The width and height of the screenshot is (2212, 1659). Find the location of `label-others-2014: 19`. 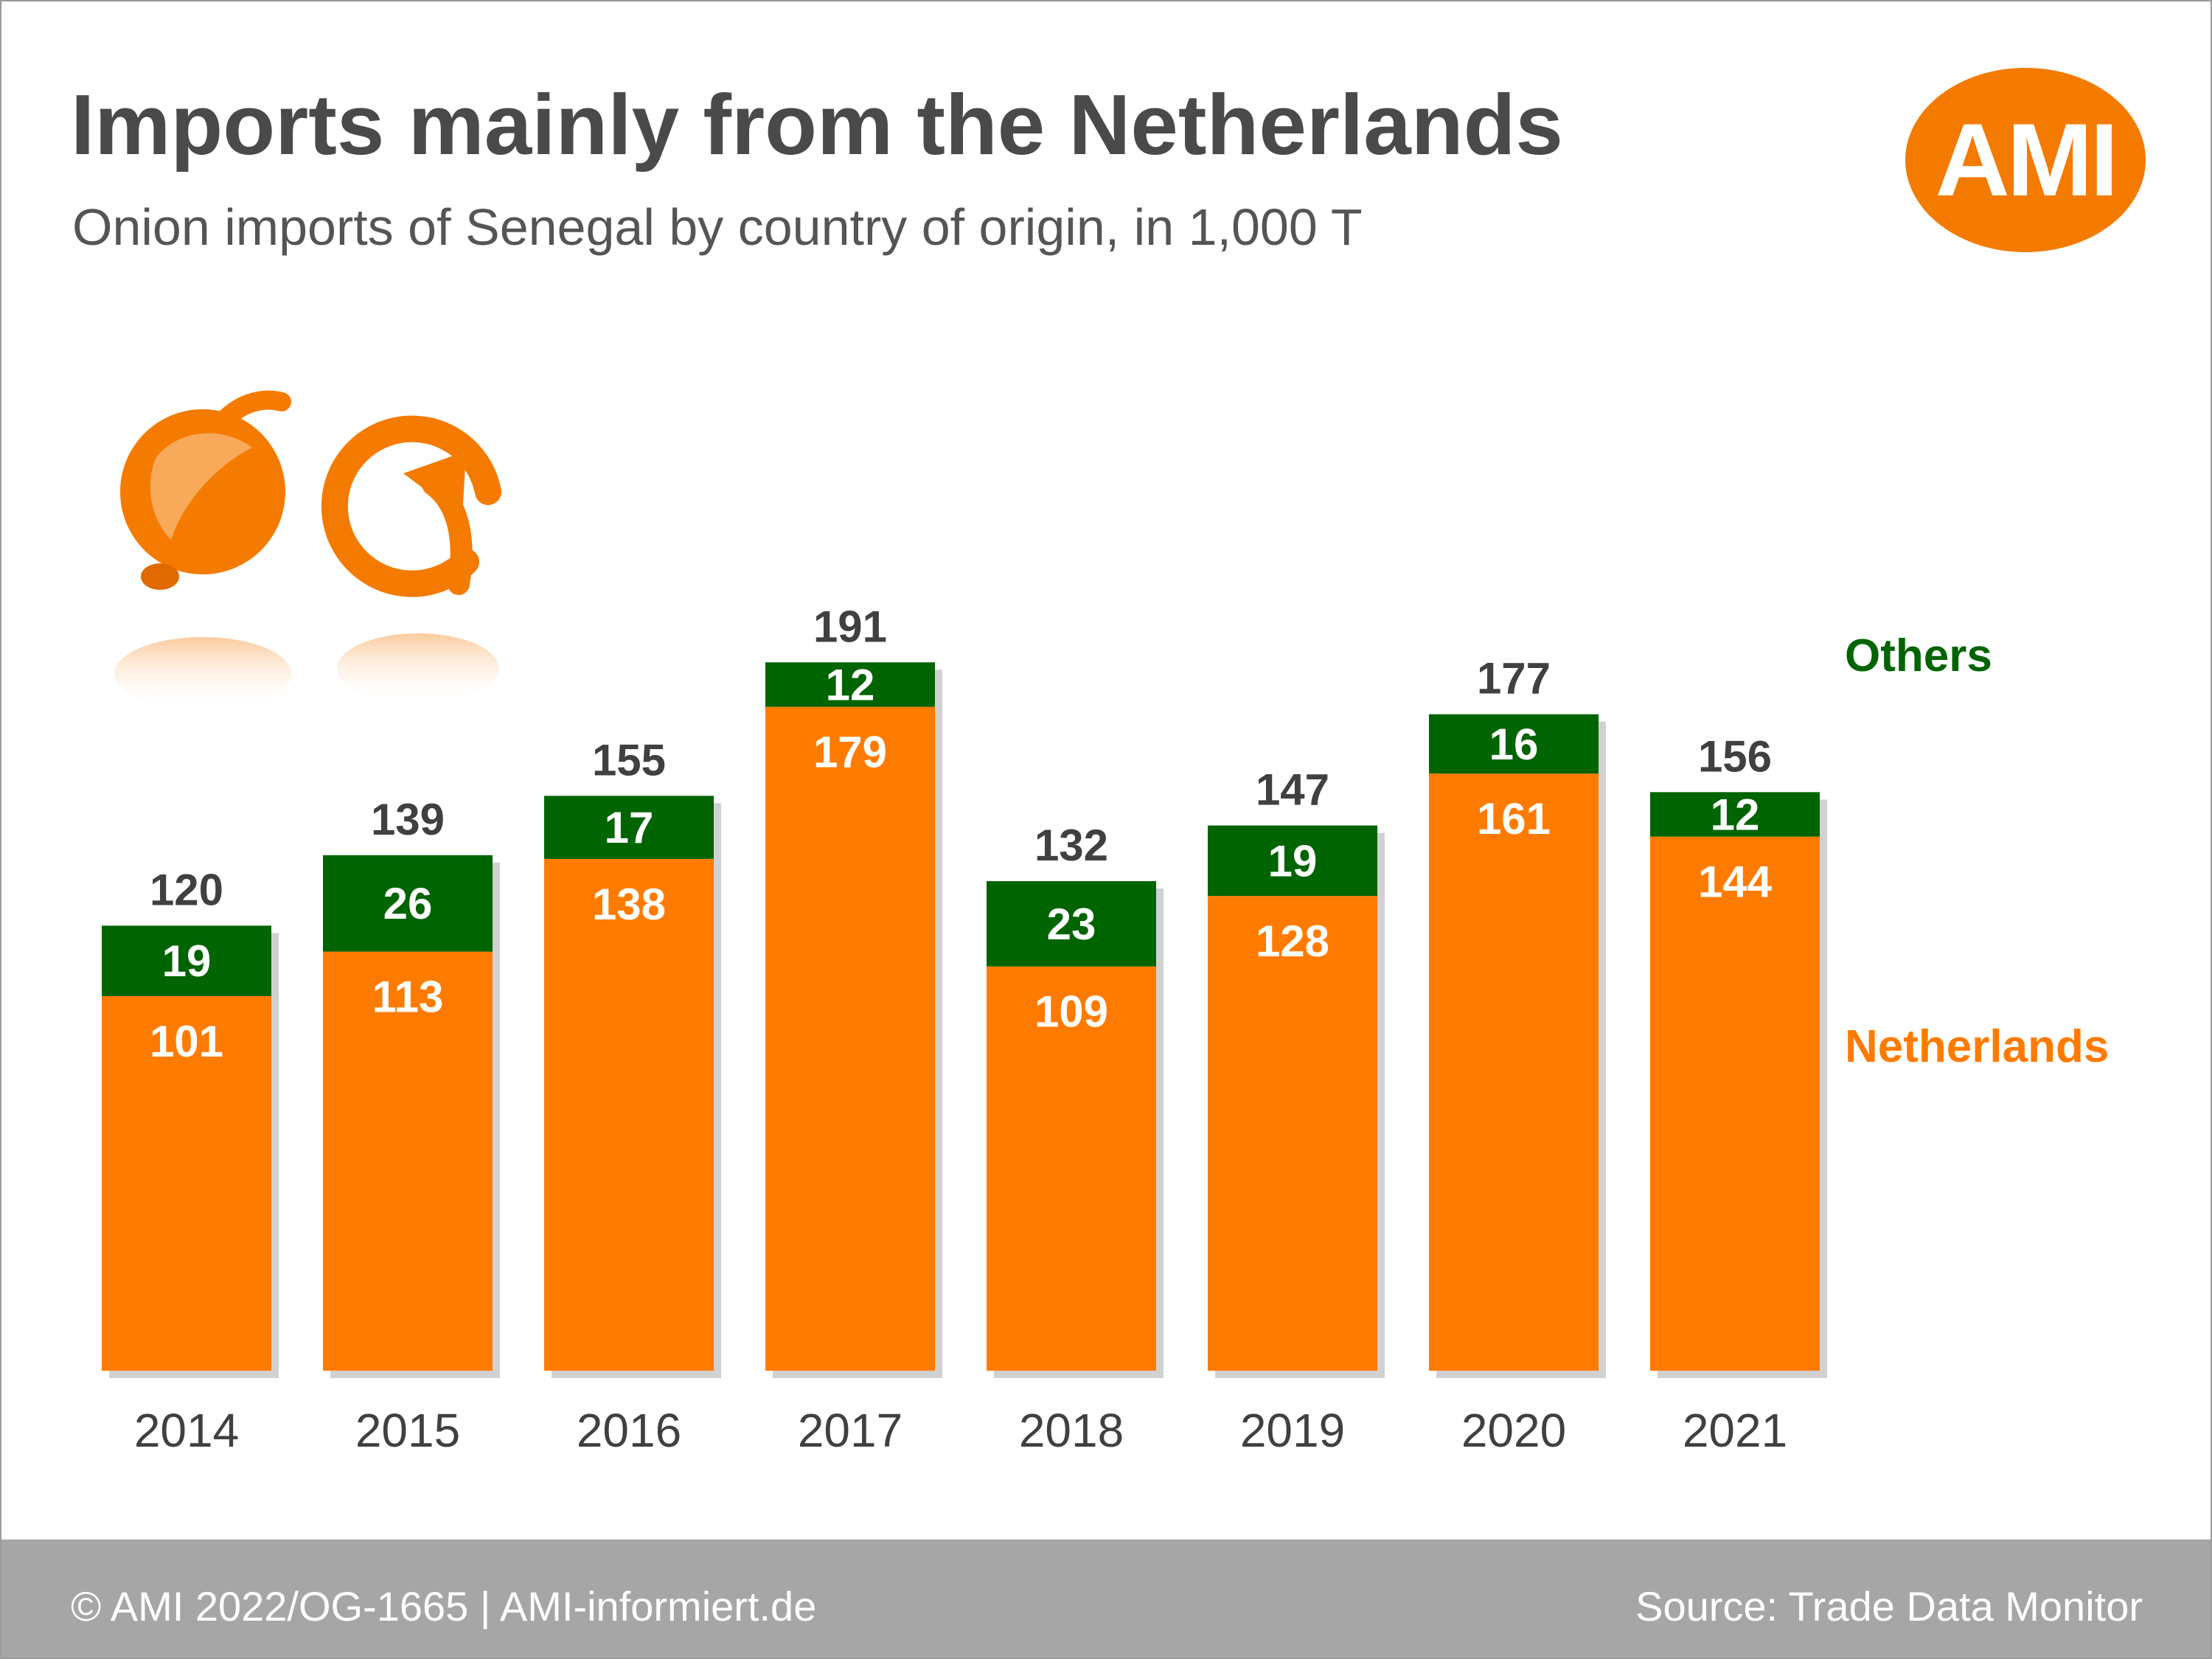

label-others-2014: 19 is located at coordinates (187, 961).